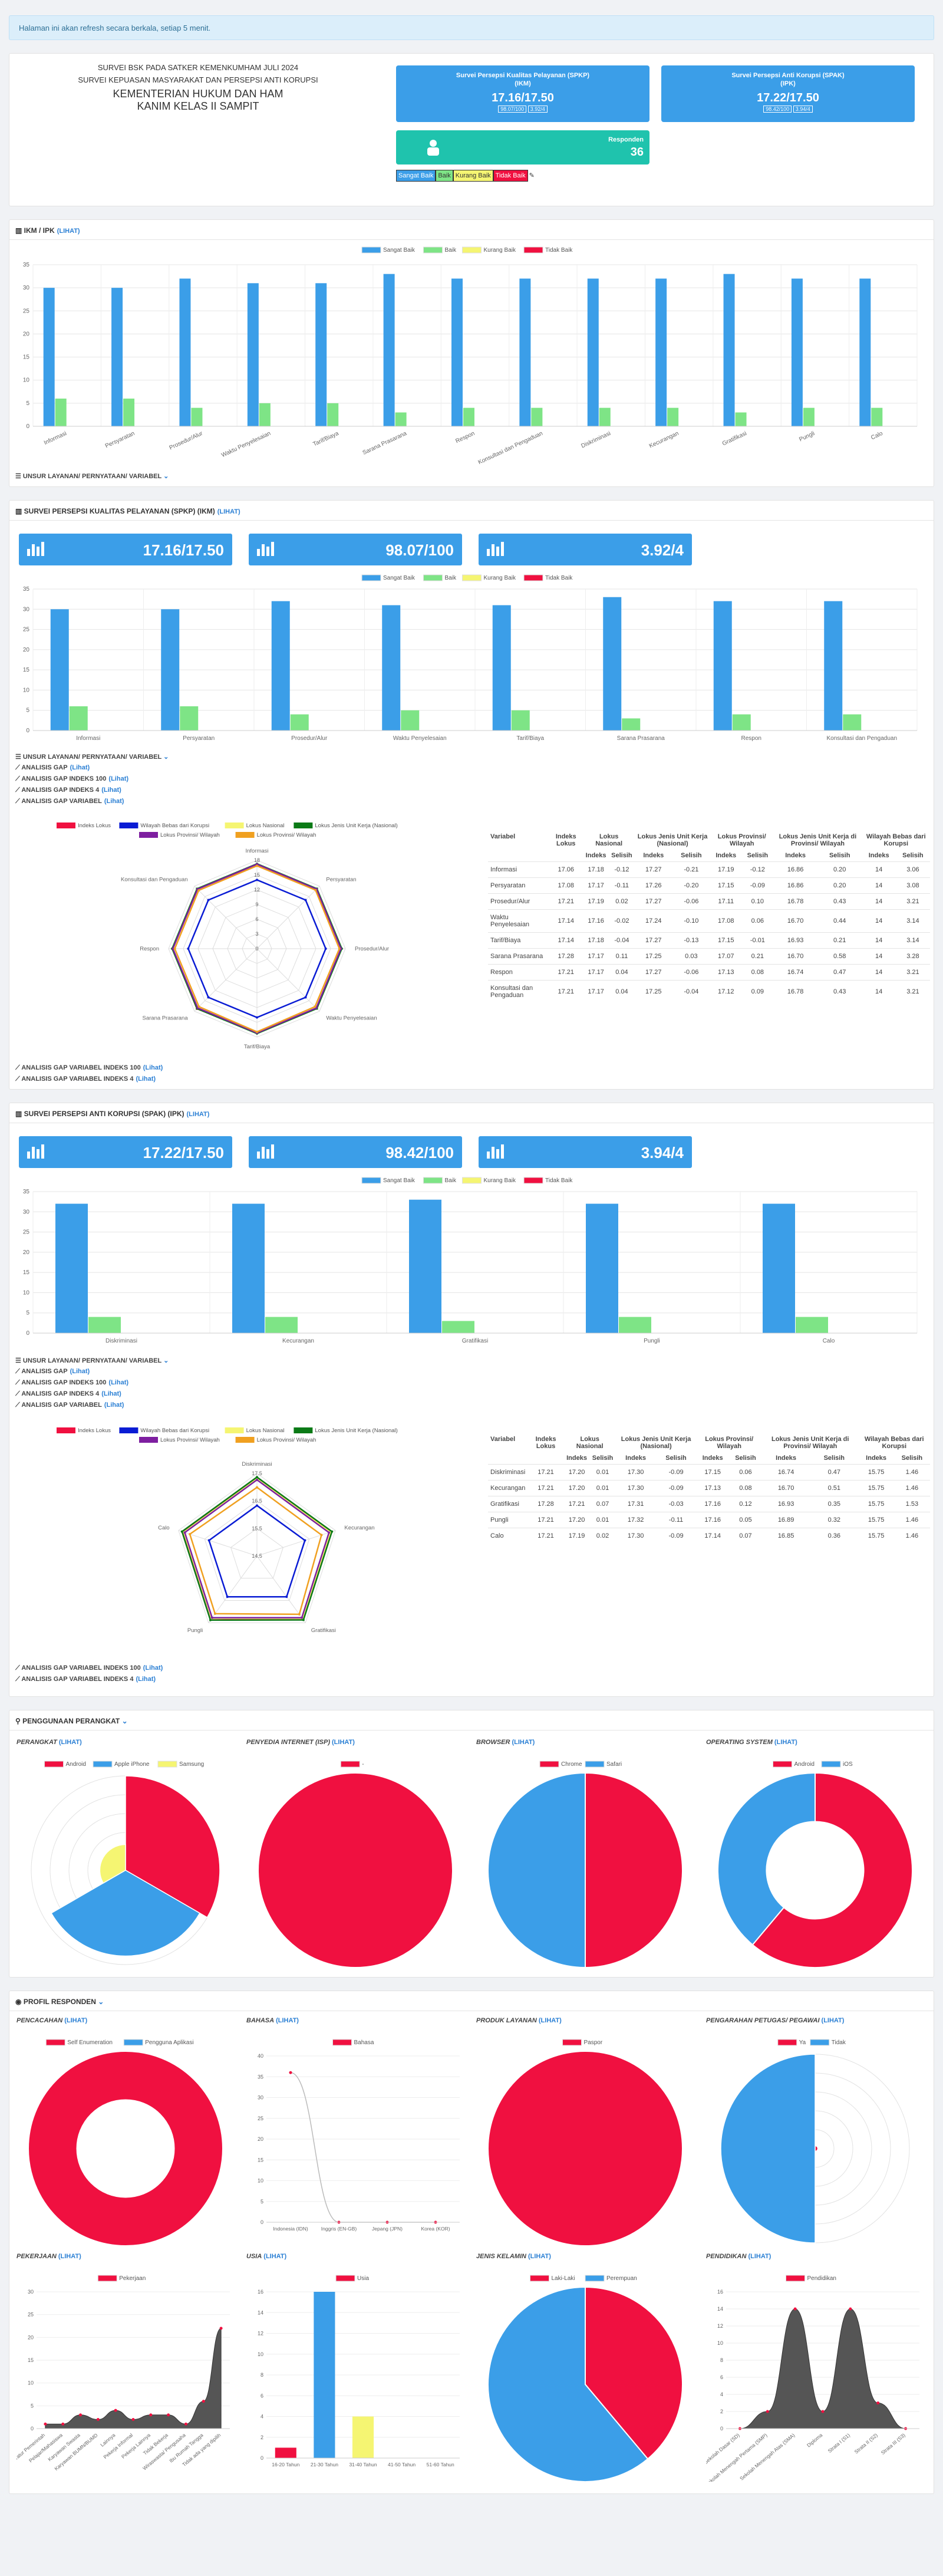  Describe the element at coordinates (92, 768) in the screenshot. I see `spkp-gap-link: ⟋ ANALISIS GAP (Lihat)` at that location.